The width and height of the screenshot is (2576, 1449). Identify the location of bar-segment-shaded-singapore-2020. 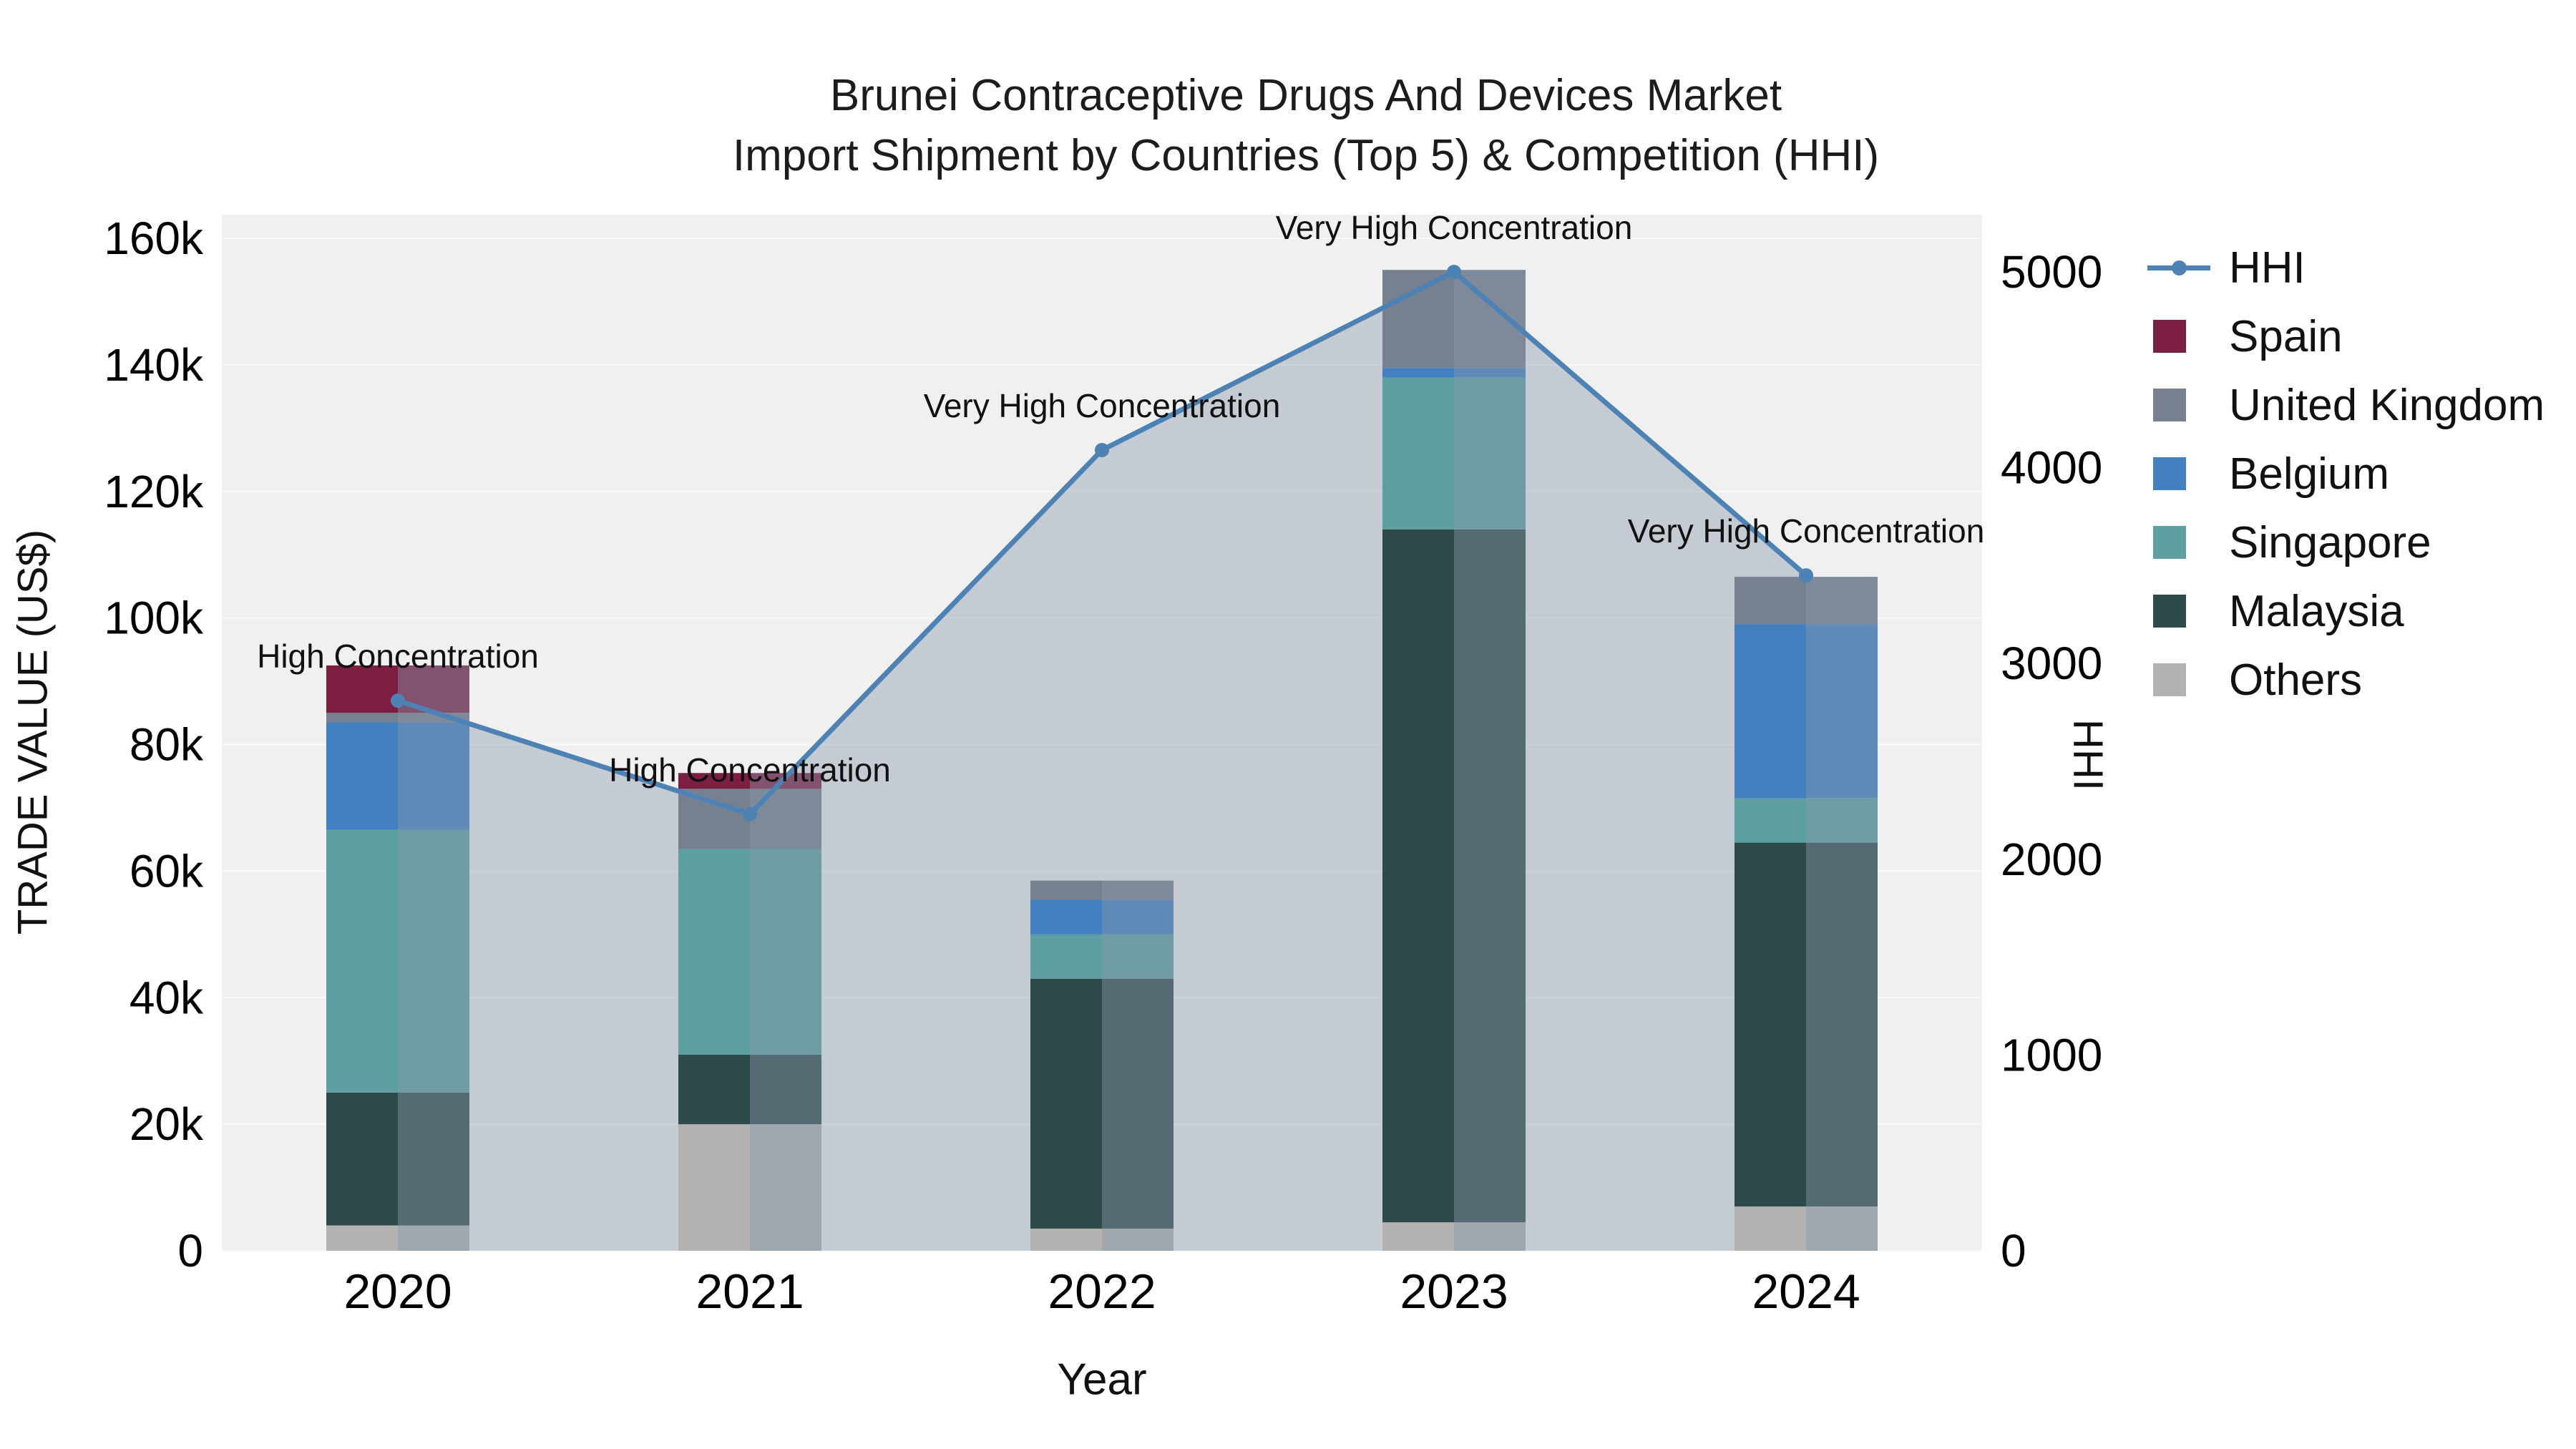
(433, 961).